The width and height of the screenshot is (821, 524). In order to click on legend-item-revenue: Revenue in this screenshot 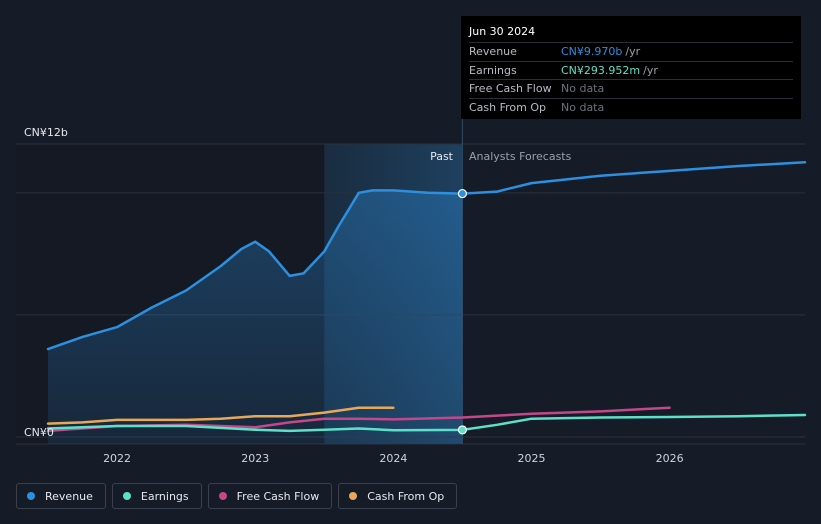, I will do `click(61, 496)`.